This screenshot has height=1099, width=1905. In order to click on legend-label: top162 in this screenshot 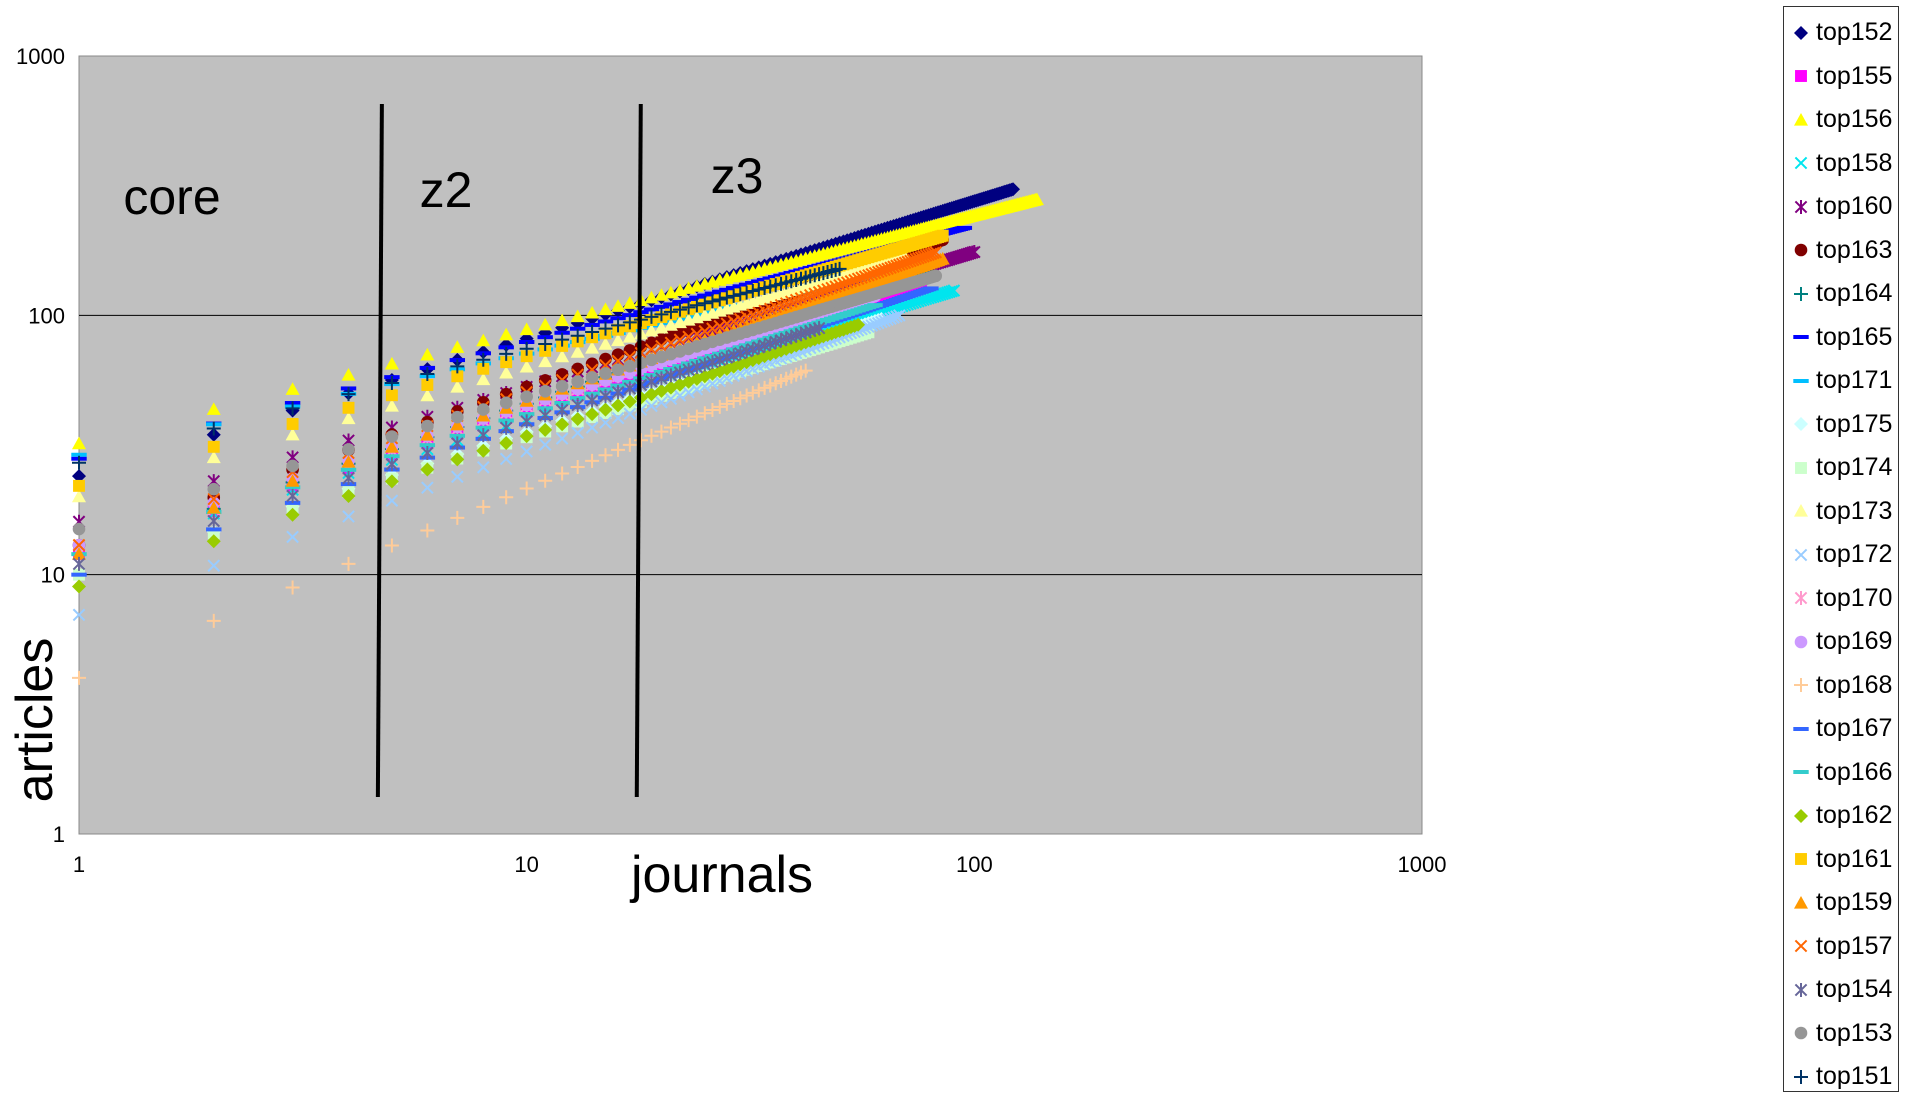, I will do `click(1854, 815)`.